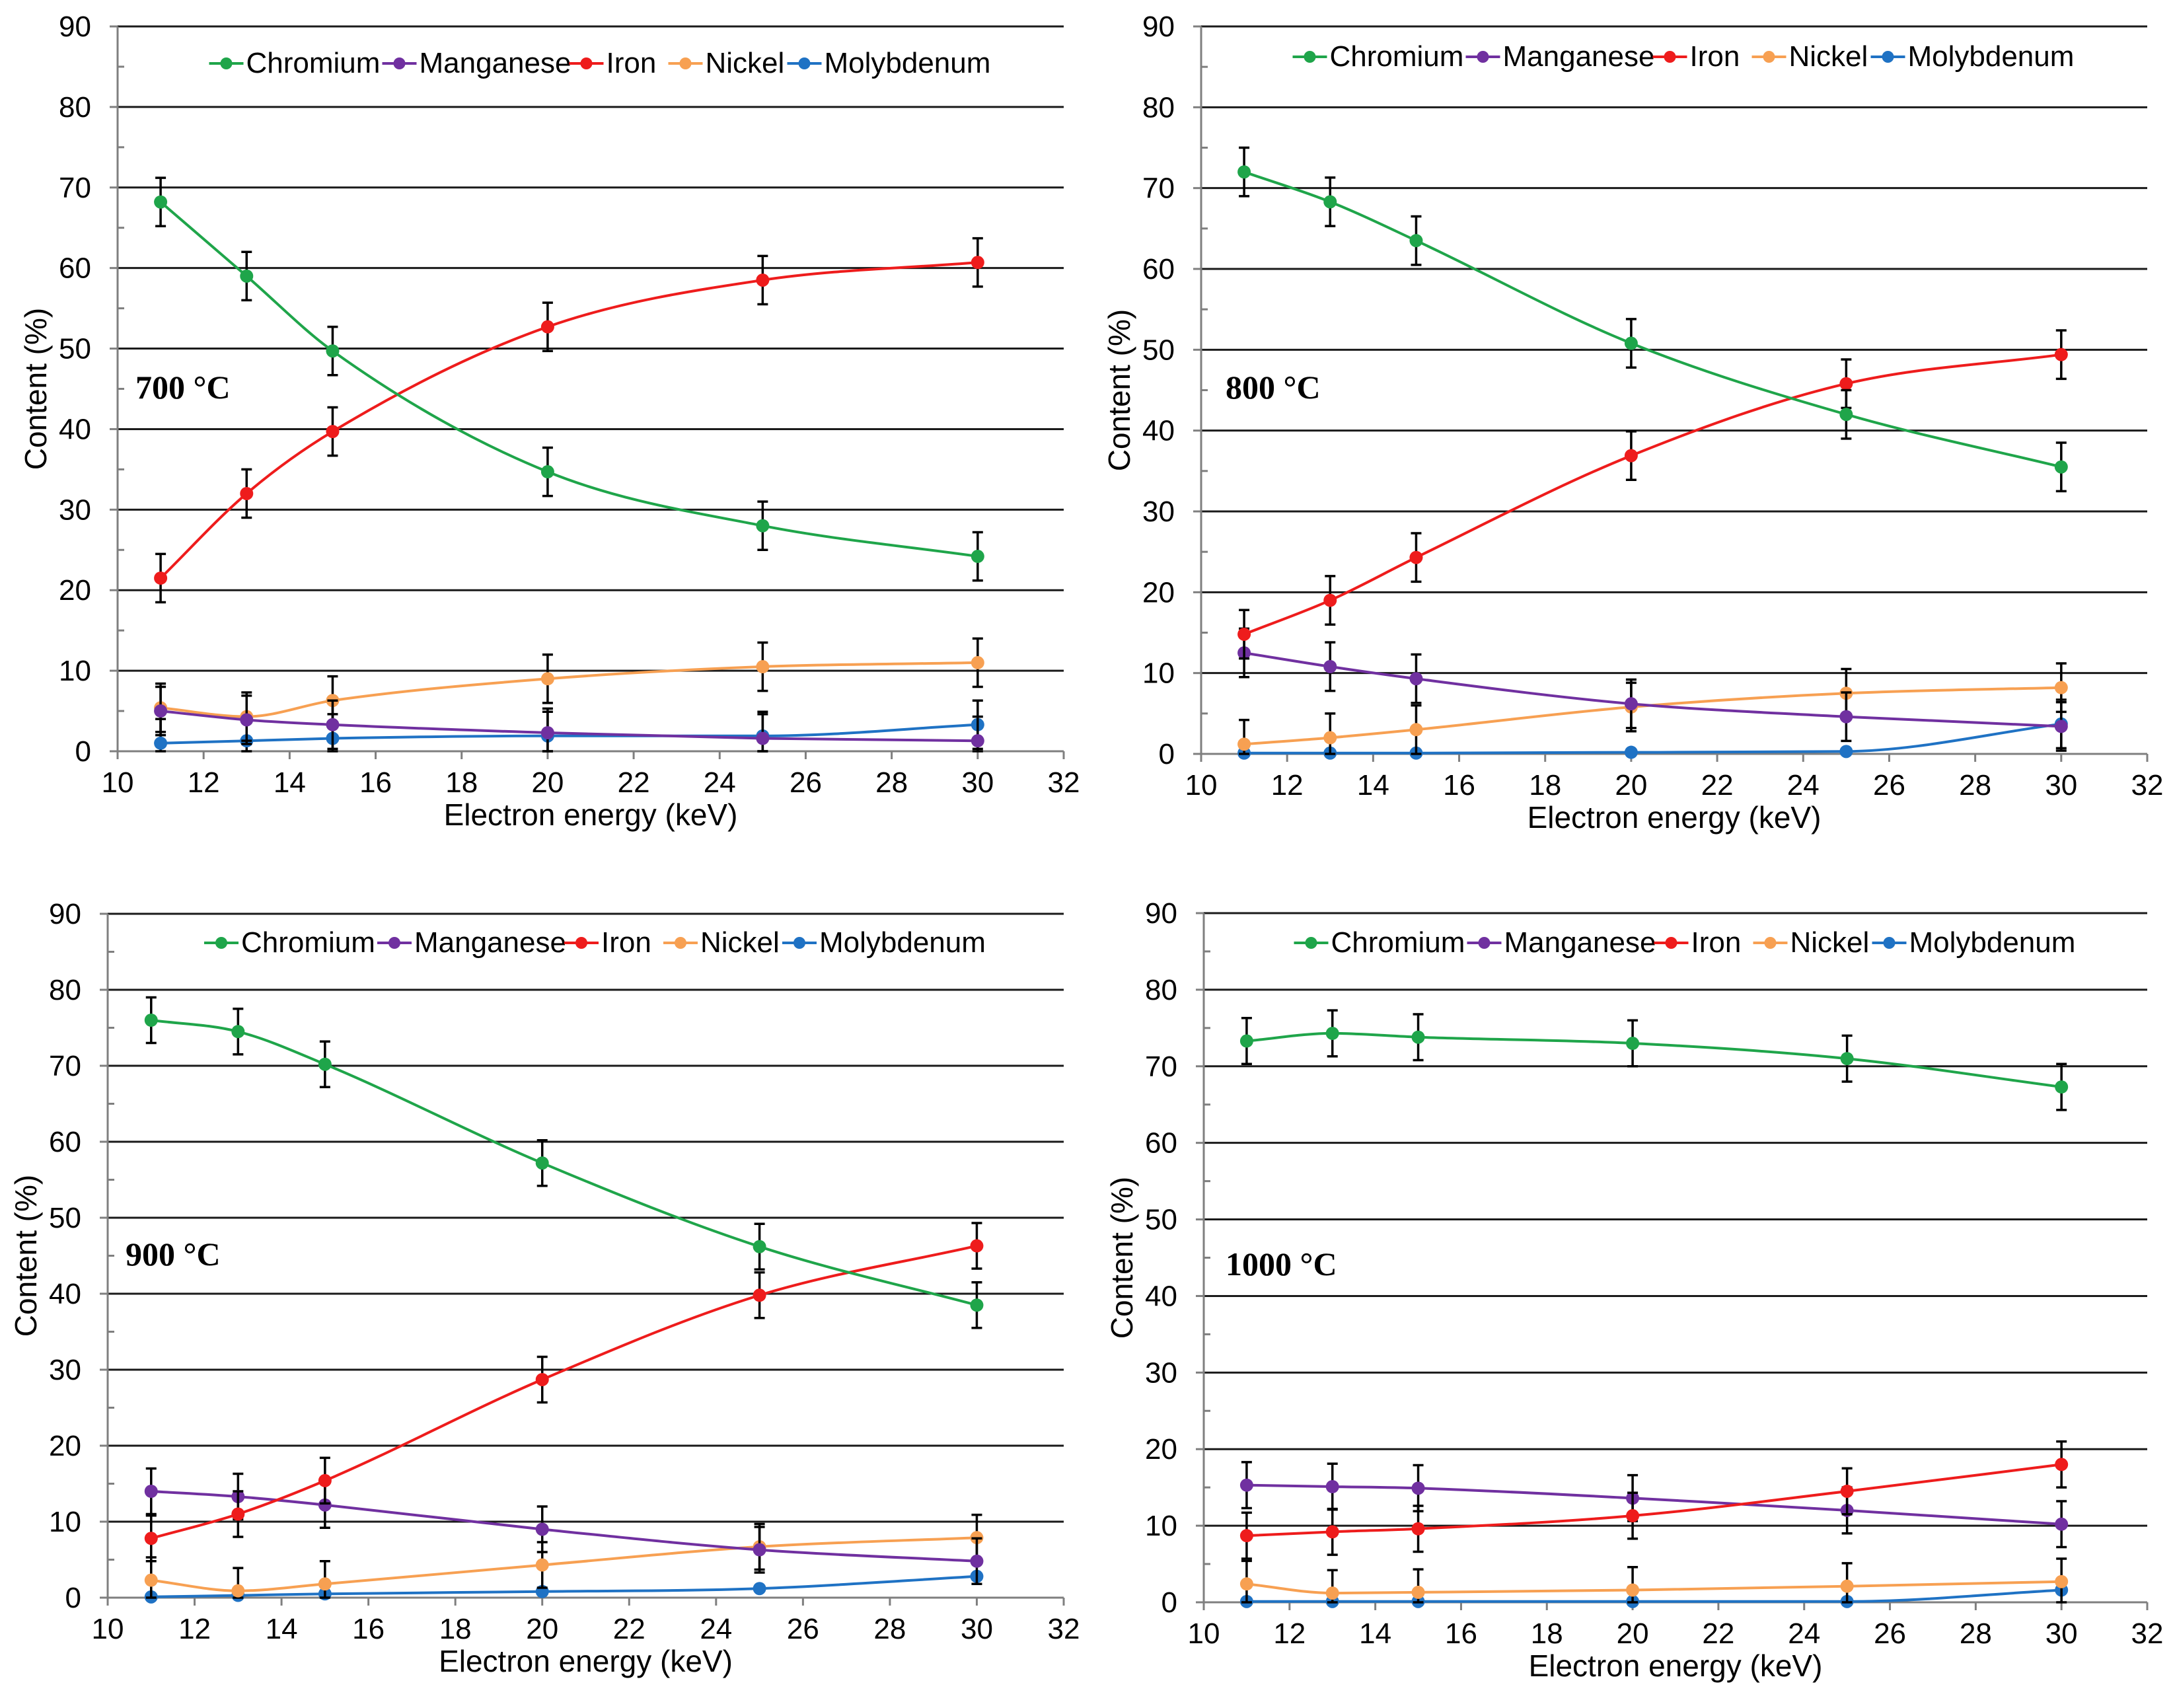 The width and height of the screenshot is (2173, 1708). I want to click on series-iron, so click(1654, 1500).